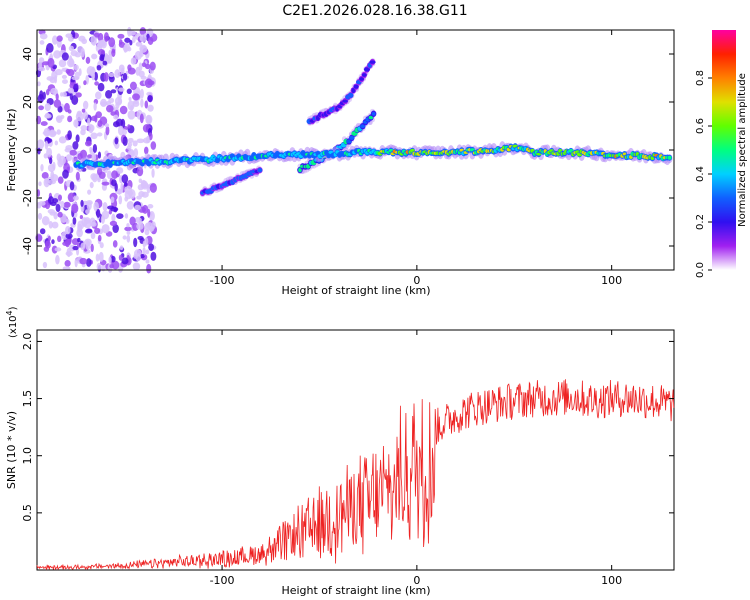 The height and width of the screenshot is (600, 750). Describe the element at coordinates (355, 590) in the screenshot. I see `snr-xlabel: Height of straight line (km)` at that location.